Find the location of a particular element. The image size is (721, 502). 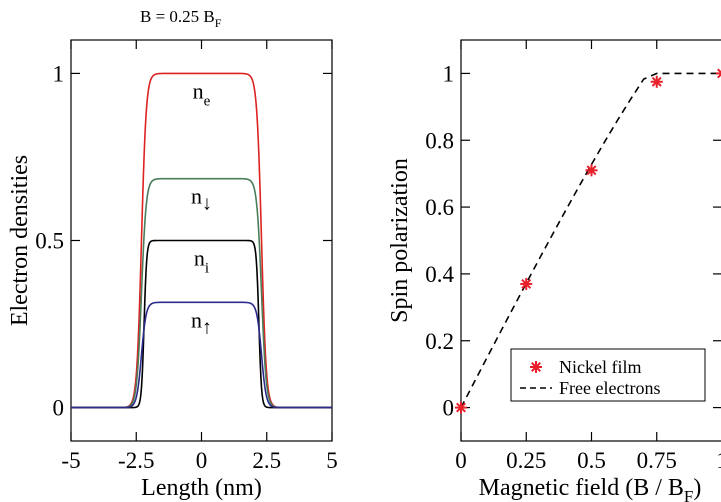

legend-nickel-film-asterisk is located at coordinates (536, 367).